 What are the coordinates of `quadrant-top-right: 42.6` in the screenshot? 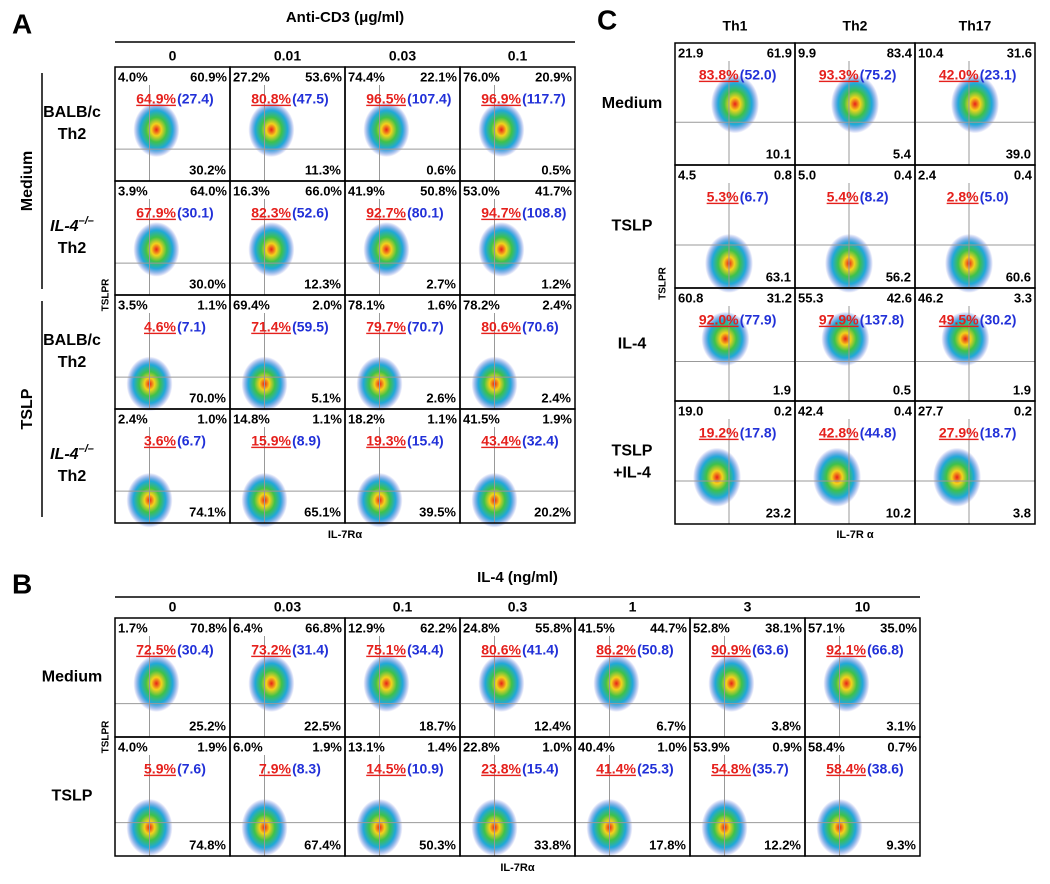 It's located at (899, 297).